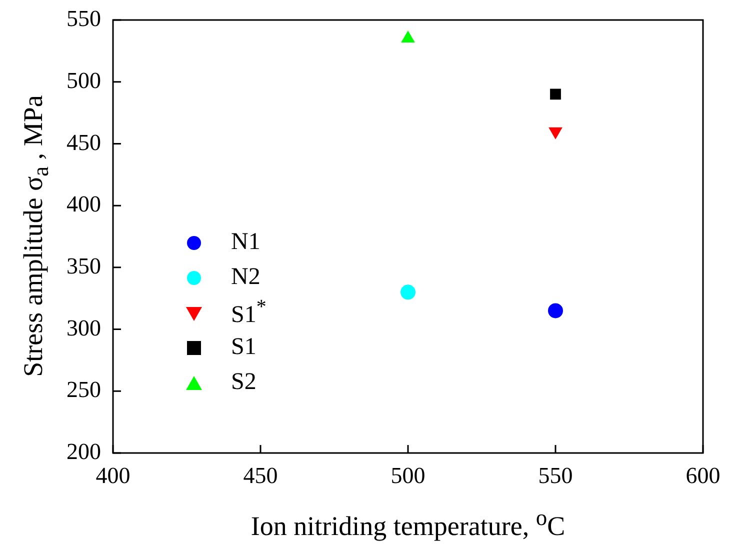 This screenshot has width=729, height=554. Describe the element at coordinates (83, 142) in the screenshot. I see `y-tick-label: 450` at that location.